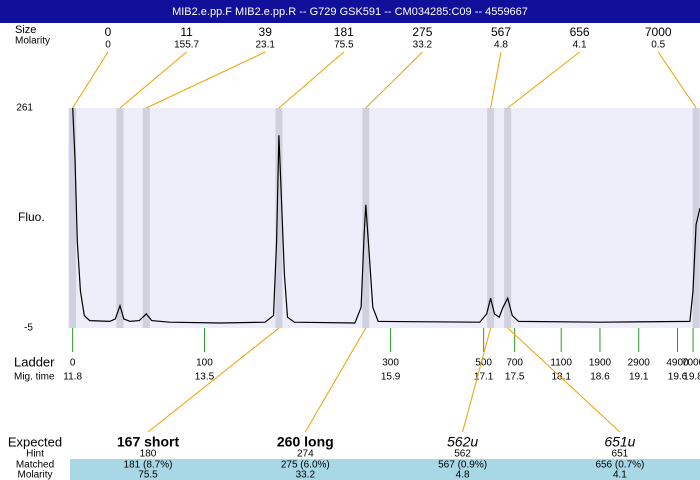 This screenshot has height=480, width=700. Describe the element at coordinates (305, 442) in the screenshot. I see `expected-name: 260 long` at that location.